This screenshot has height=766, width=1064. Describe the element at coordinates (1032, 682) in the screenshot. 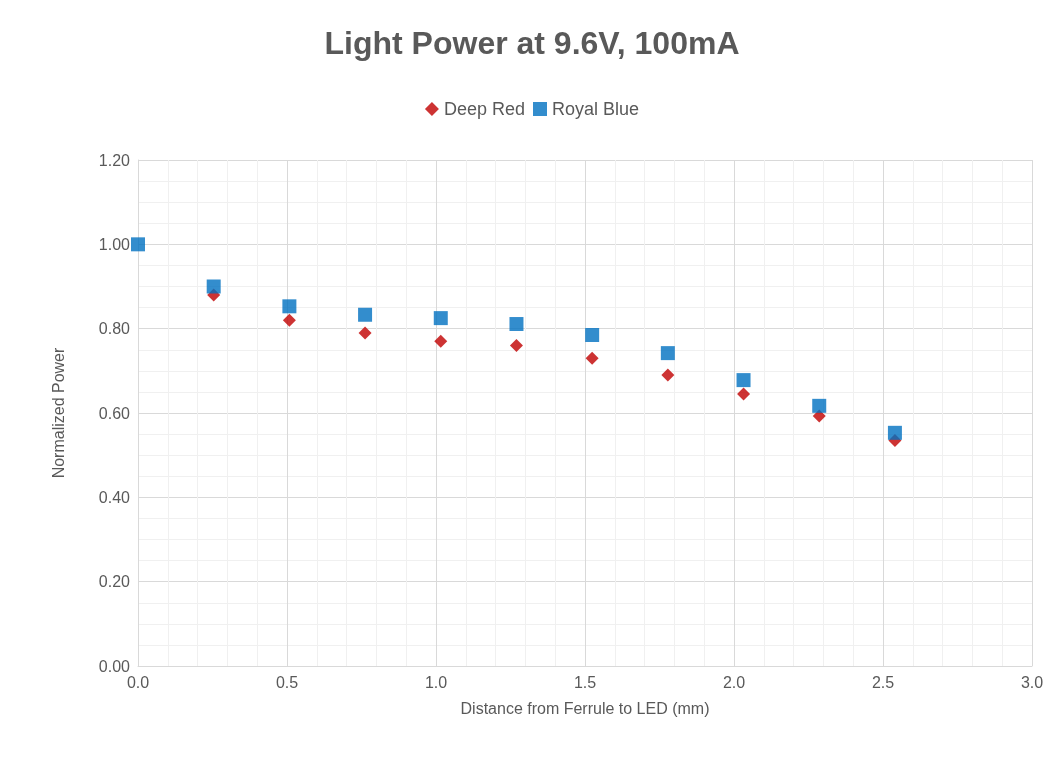

I see `x-tick-label: 3.0` at that location.